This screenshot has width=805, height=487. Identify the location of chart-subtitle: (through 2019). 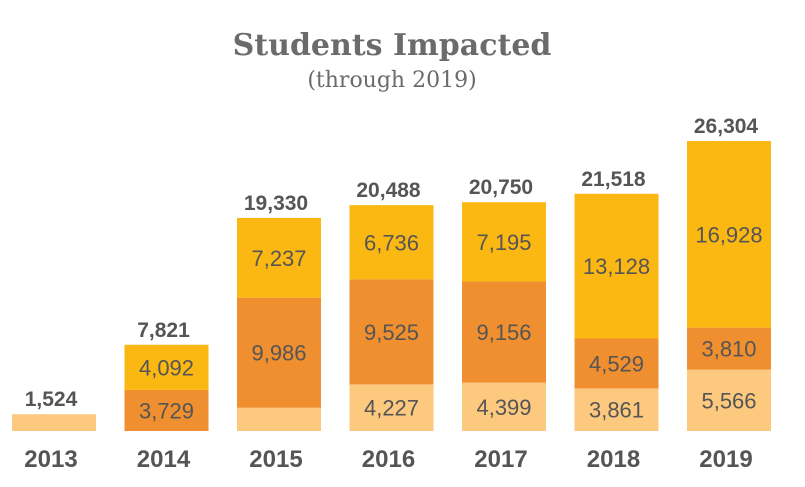
(391, 80).